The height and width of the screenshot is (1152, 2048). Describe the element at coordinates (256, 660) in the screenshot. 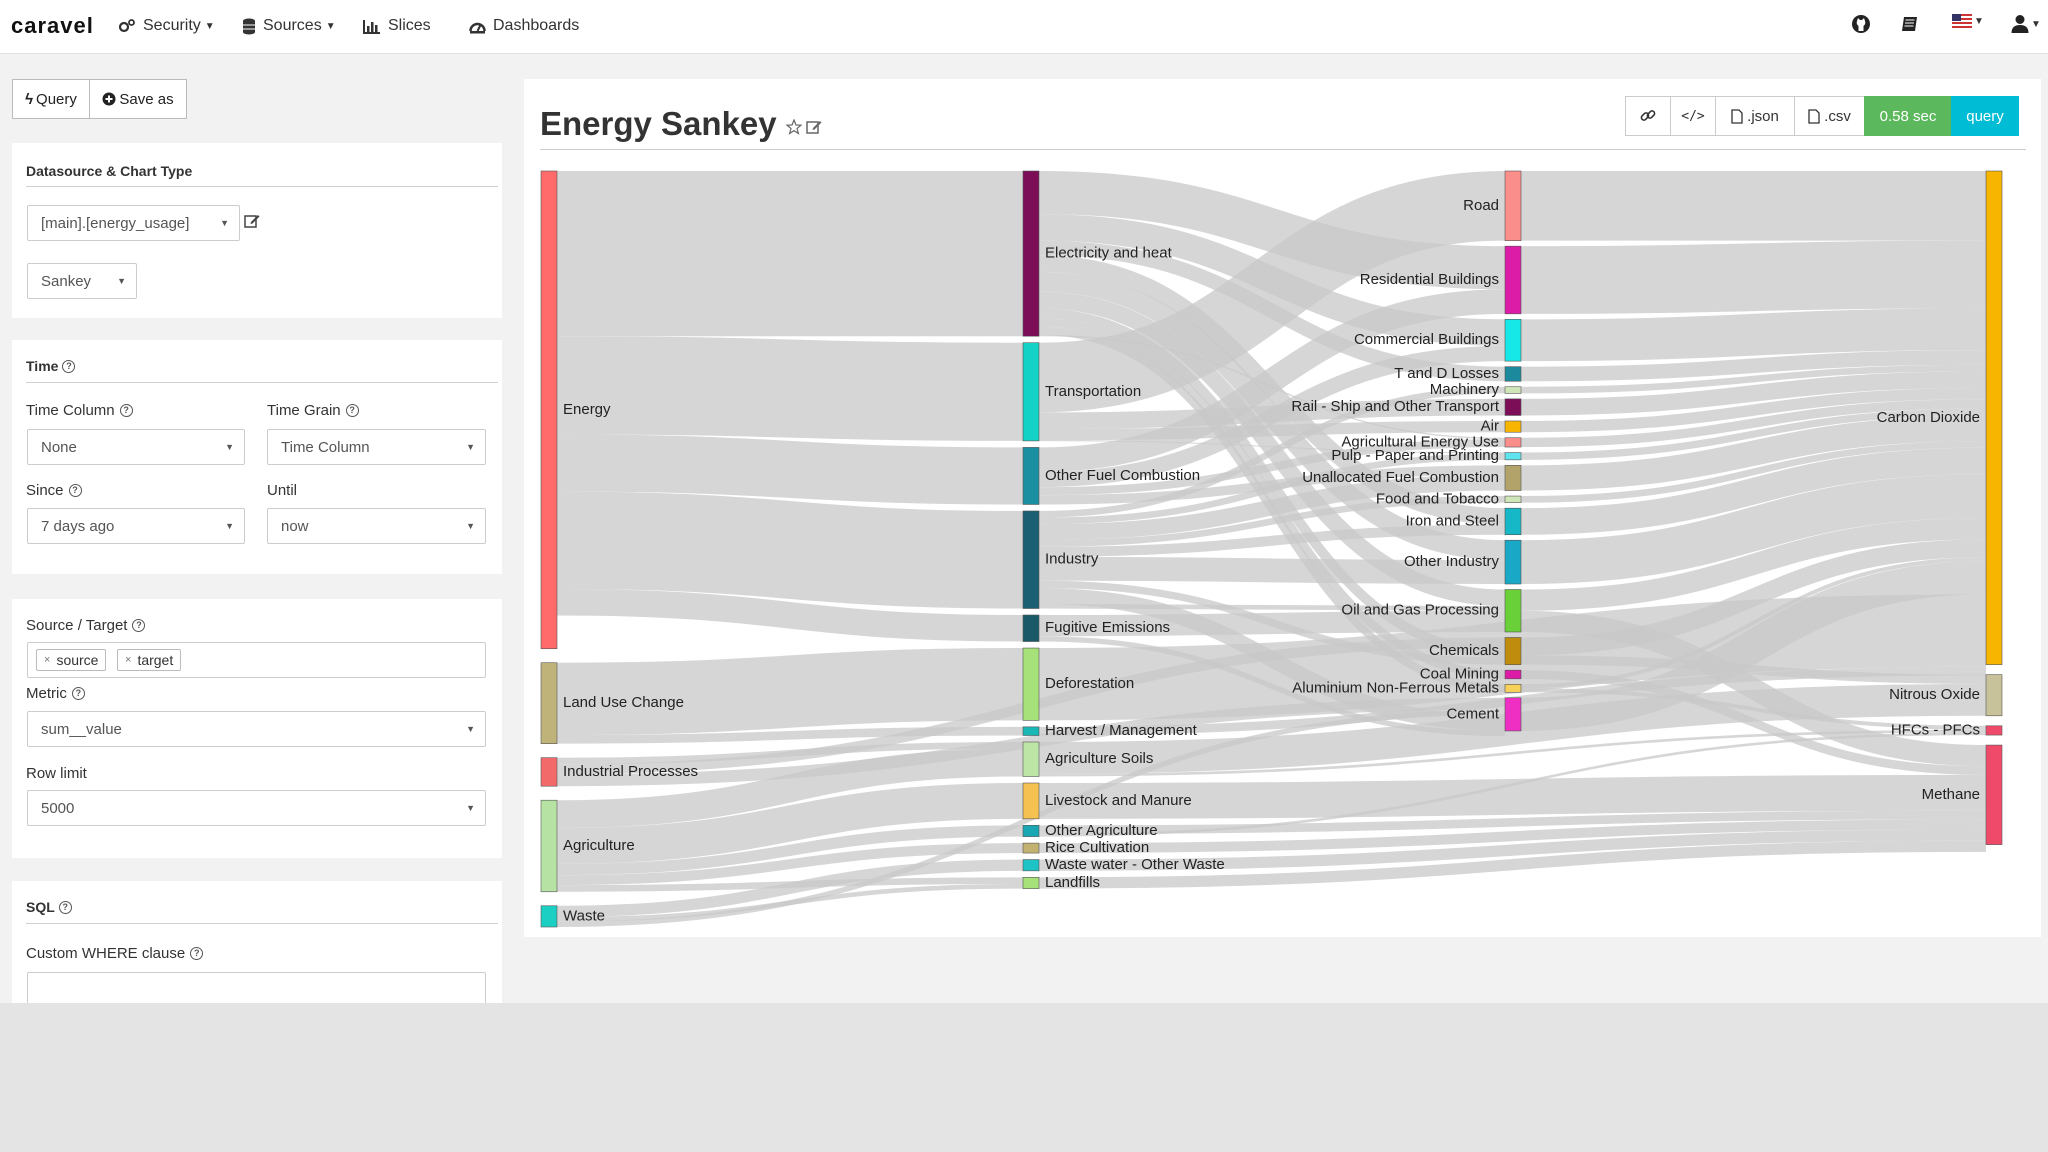

I see `source-target-multiselect: × source × target` at that location.